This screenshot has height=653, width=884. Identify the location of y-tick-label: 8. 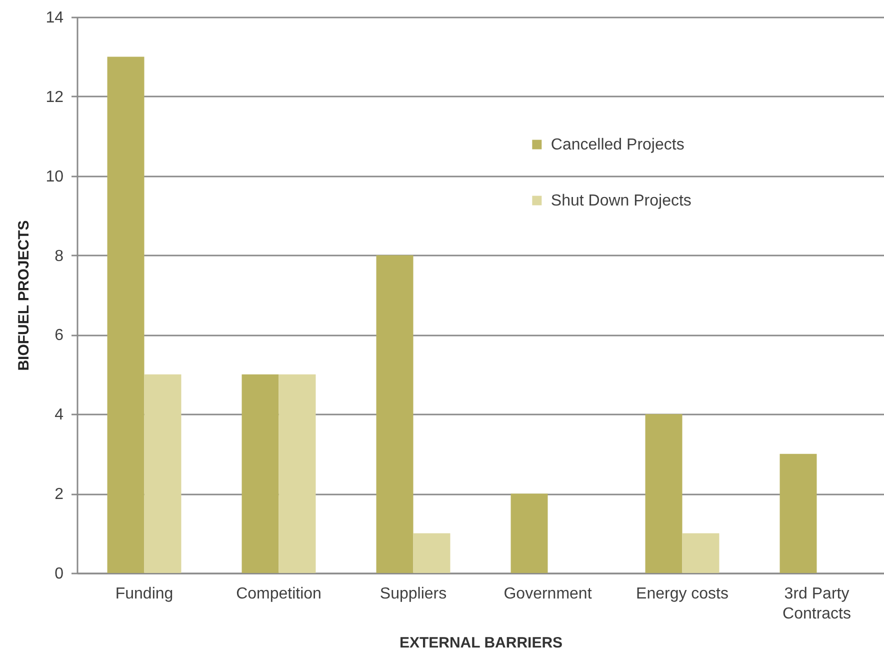
(59, 256).